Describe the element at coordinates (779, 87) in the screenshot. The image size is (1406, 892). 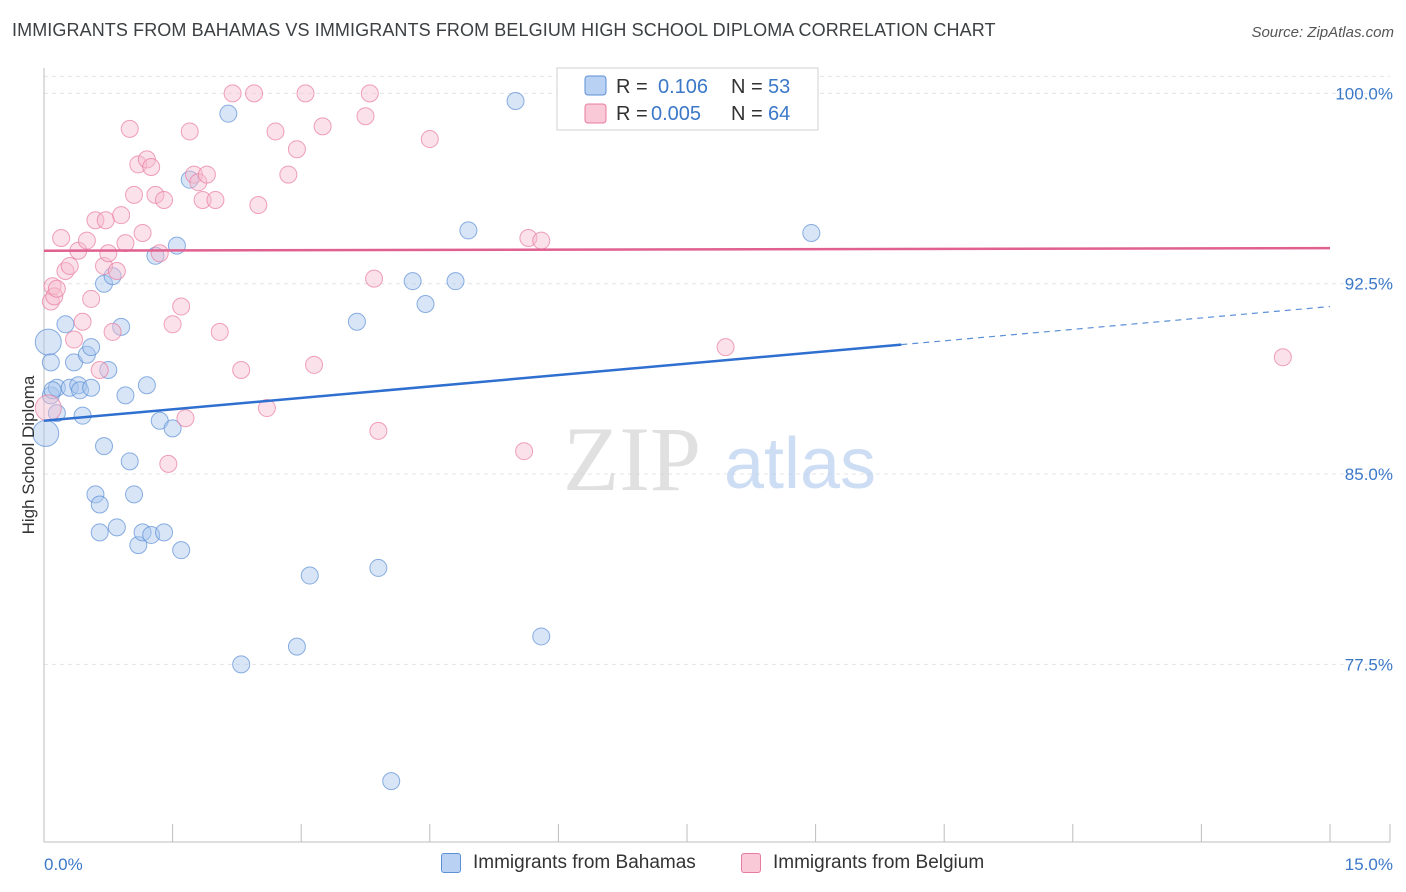
I see `legend-n-value-1: 53` at that location.